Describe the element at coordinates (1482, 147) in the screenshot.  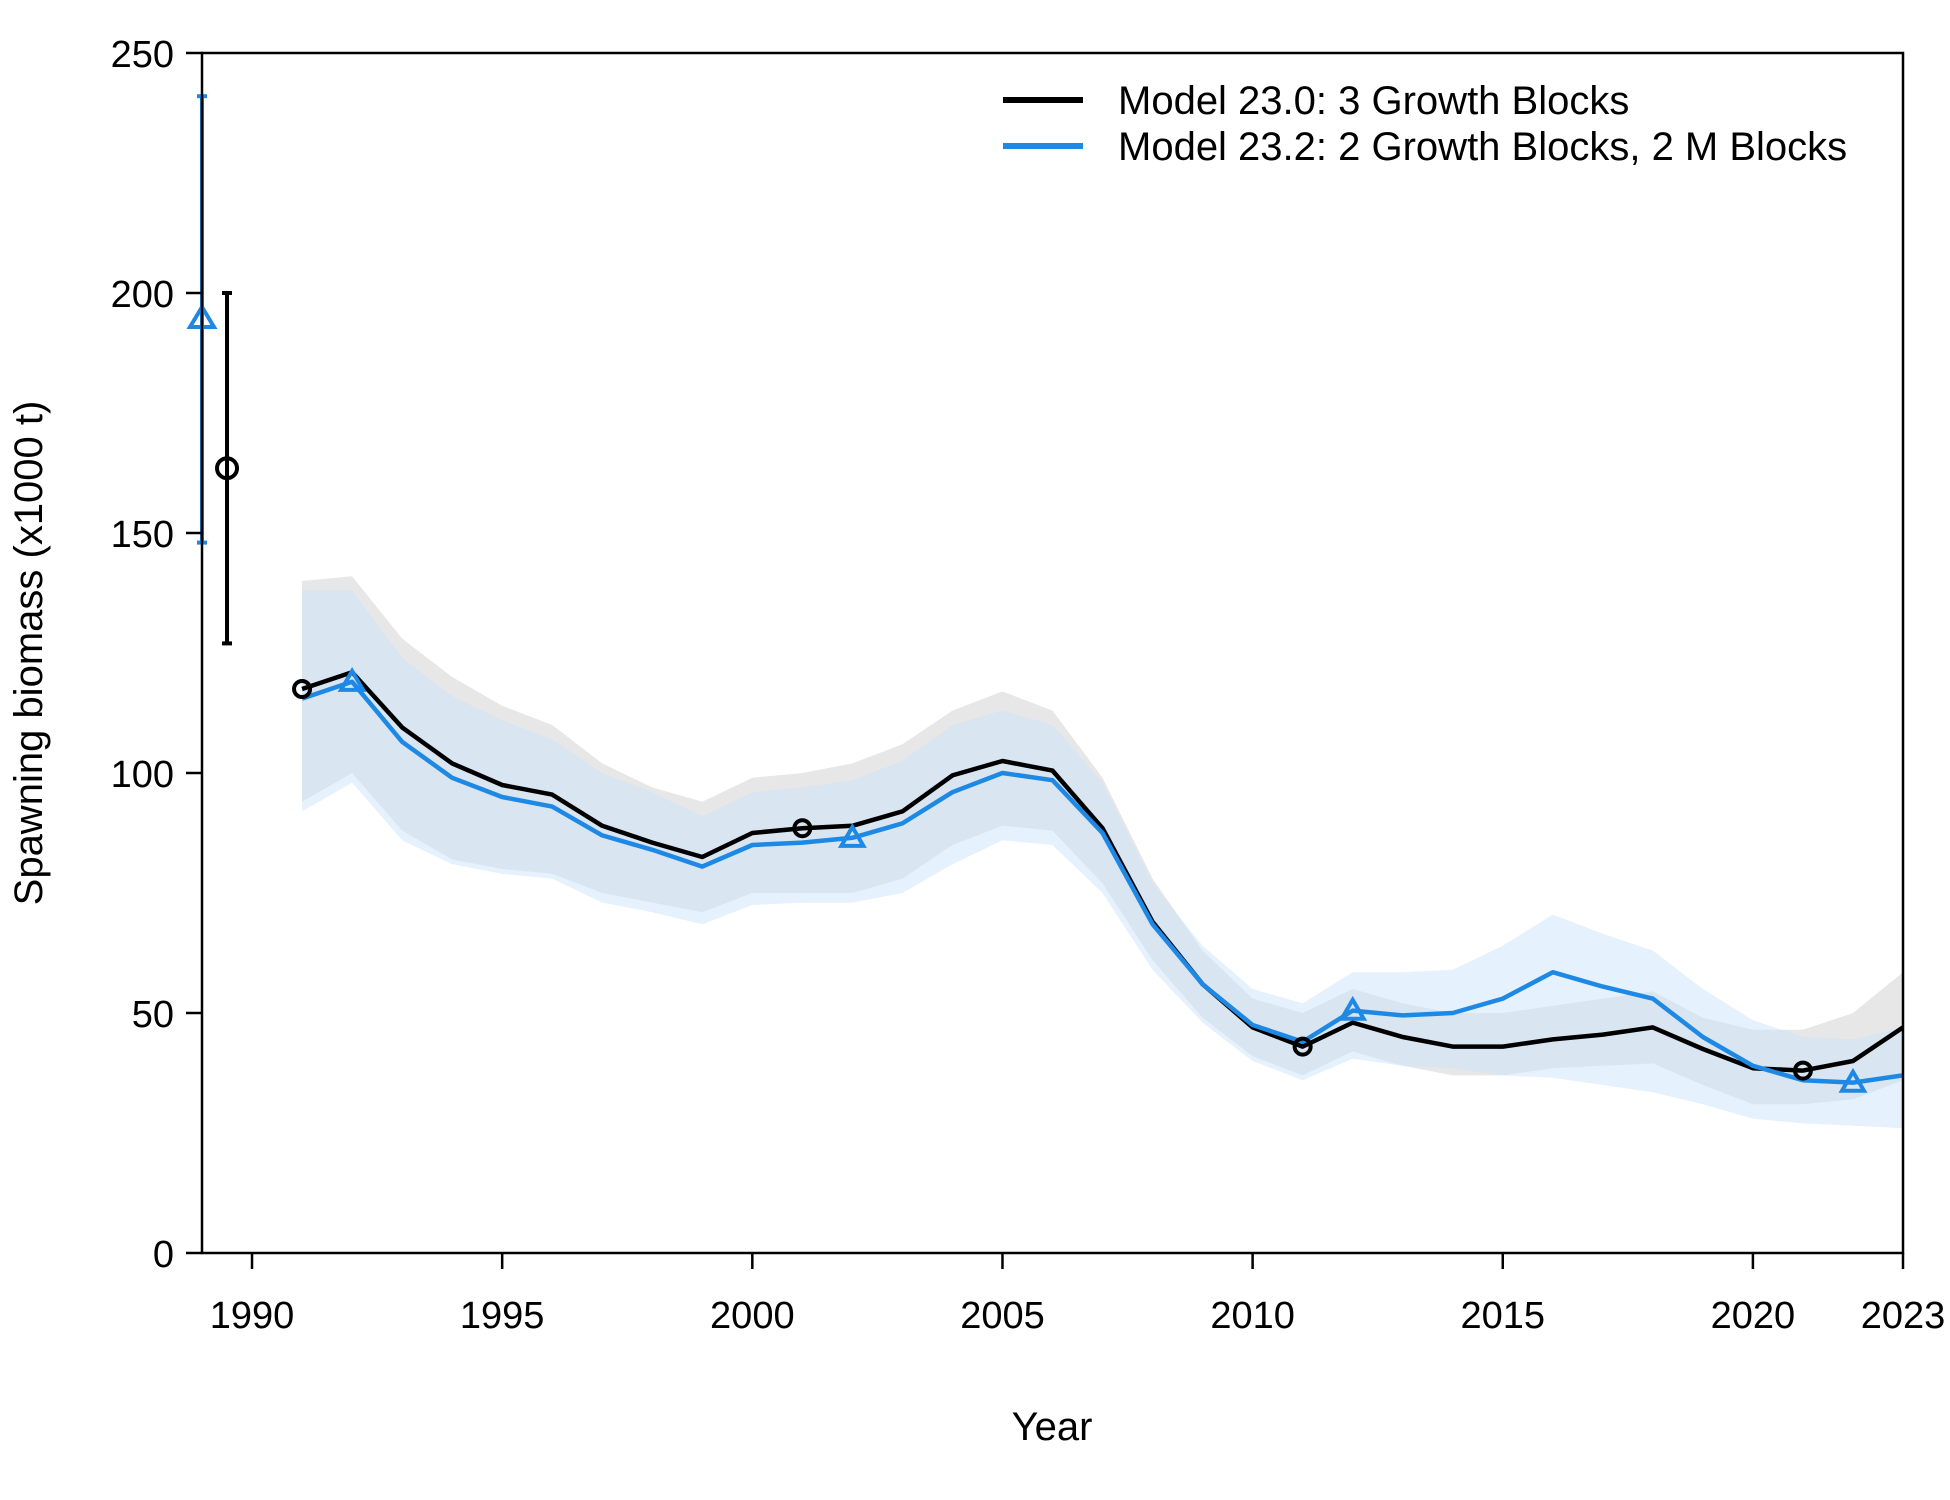
I see `legend-label-model-23-2: Model 23.2: 2 Growth Blocks, 2 M Blocks` at that location.